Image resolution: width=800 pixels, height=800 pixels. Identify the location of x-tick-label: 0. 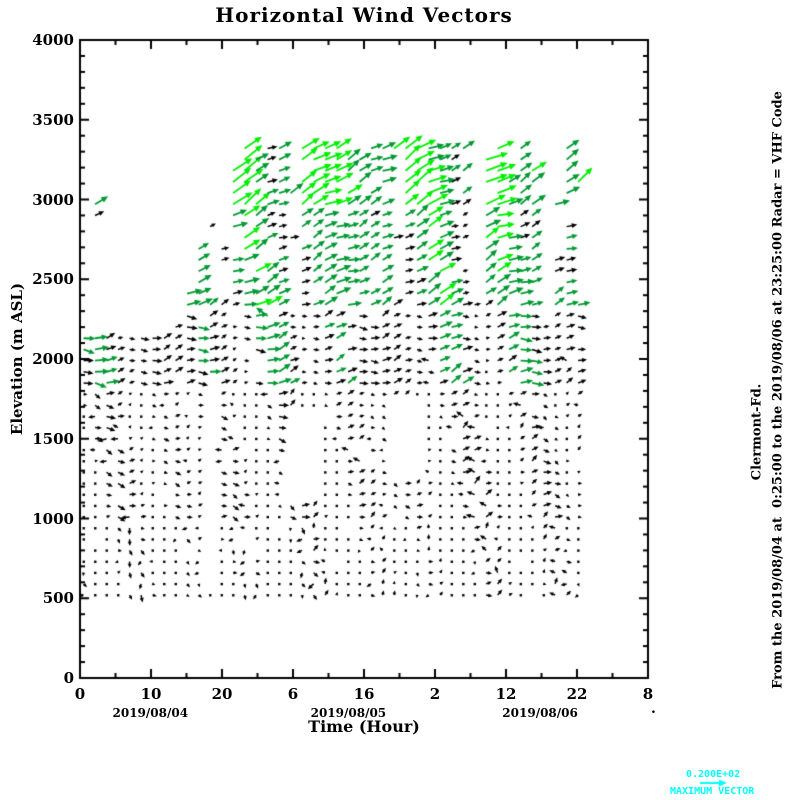
(80, 694).